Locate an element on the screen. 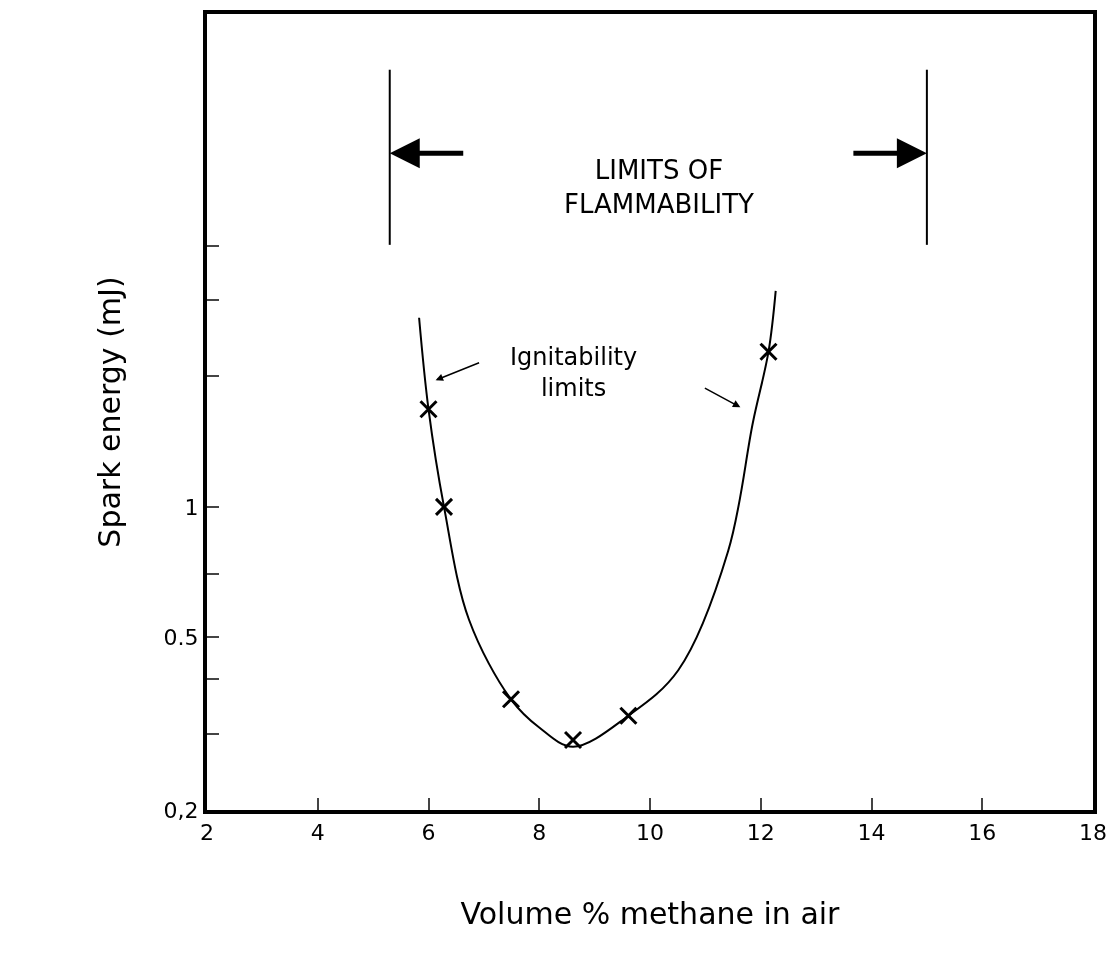 This screenshot has width=1117, height=969. y-tick-label: 0.5 is located at coordinates (181, 638).